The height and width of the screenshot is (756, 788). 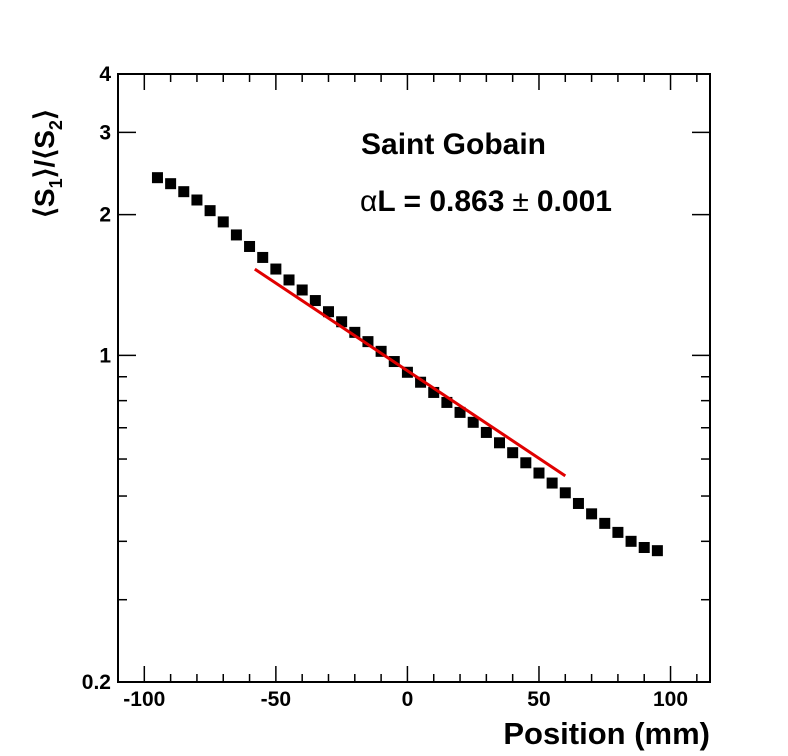 What do you see at coordinates (105, 132) in the screenshot?
I see `y-tick-label: 3` at bounding box center [105, 132].